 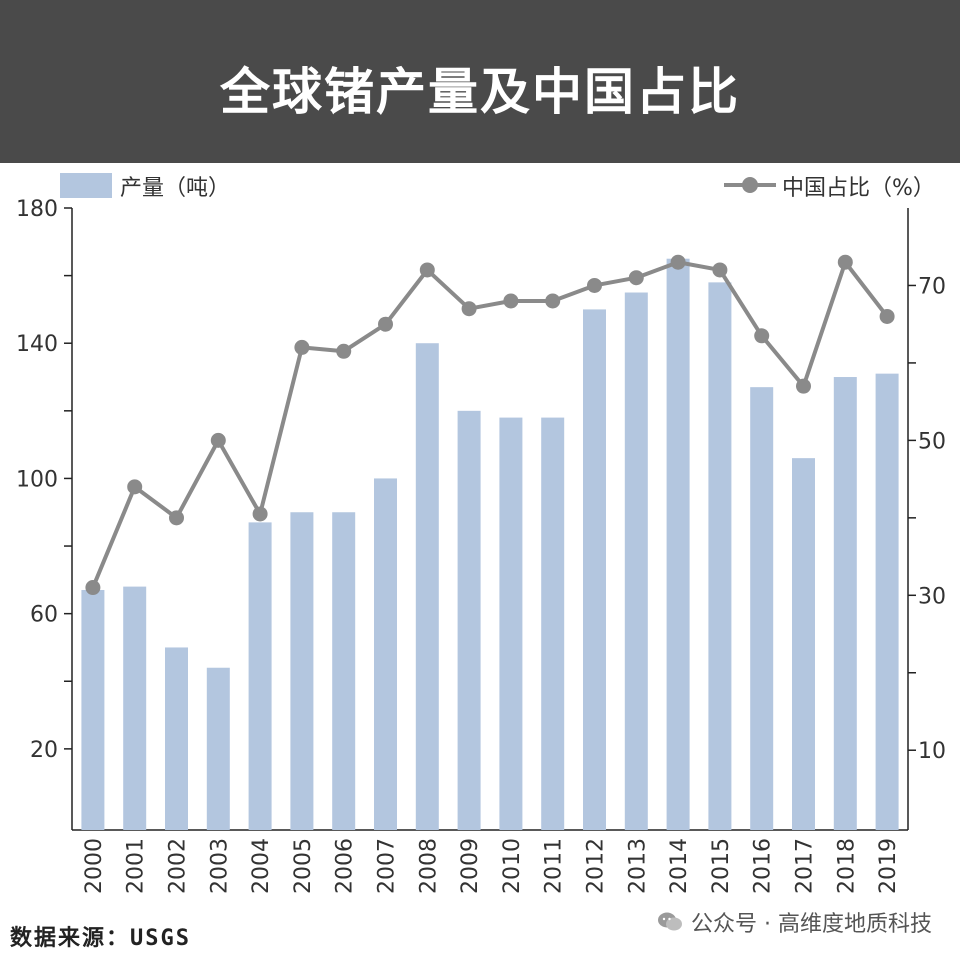 I want to click on x-tick-label: 2000, so click(x=94, y=866).